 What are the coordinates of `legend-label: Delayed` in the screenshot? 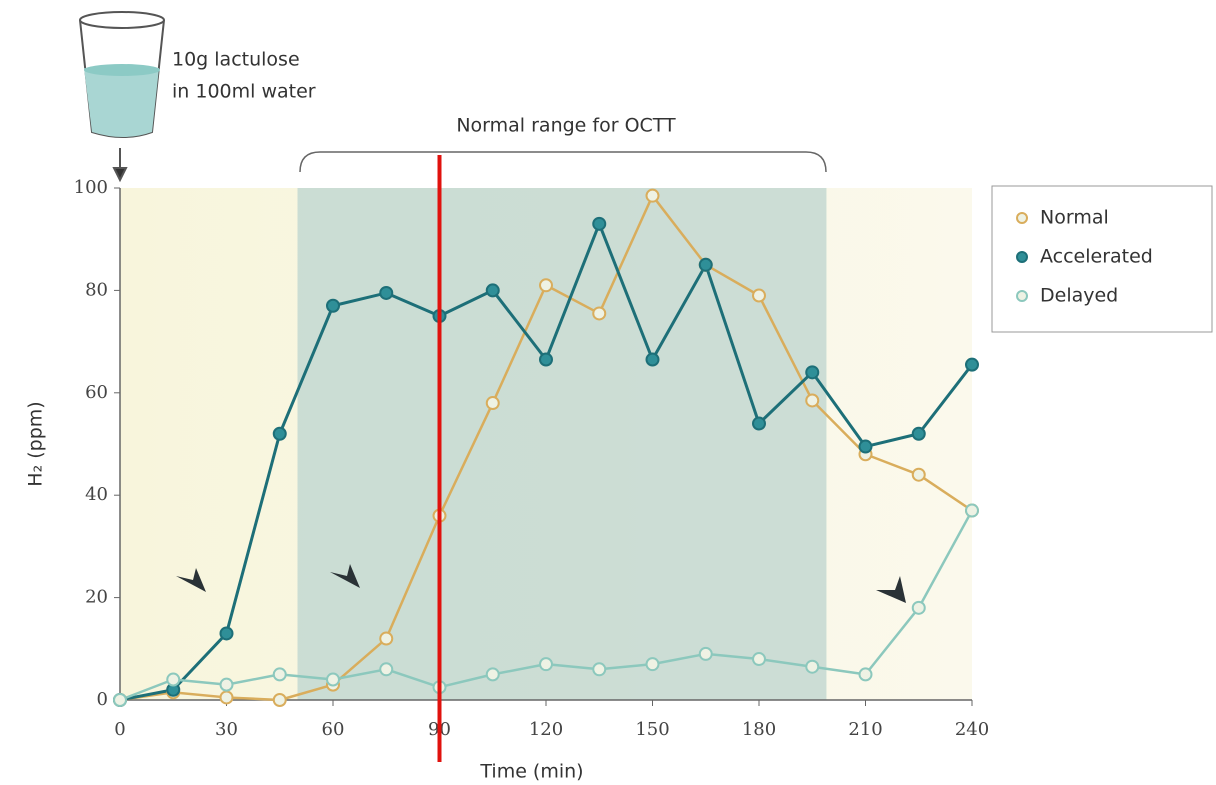 It's located at (1079, 296).